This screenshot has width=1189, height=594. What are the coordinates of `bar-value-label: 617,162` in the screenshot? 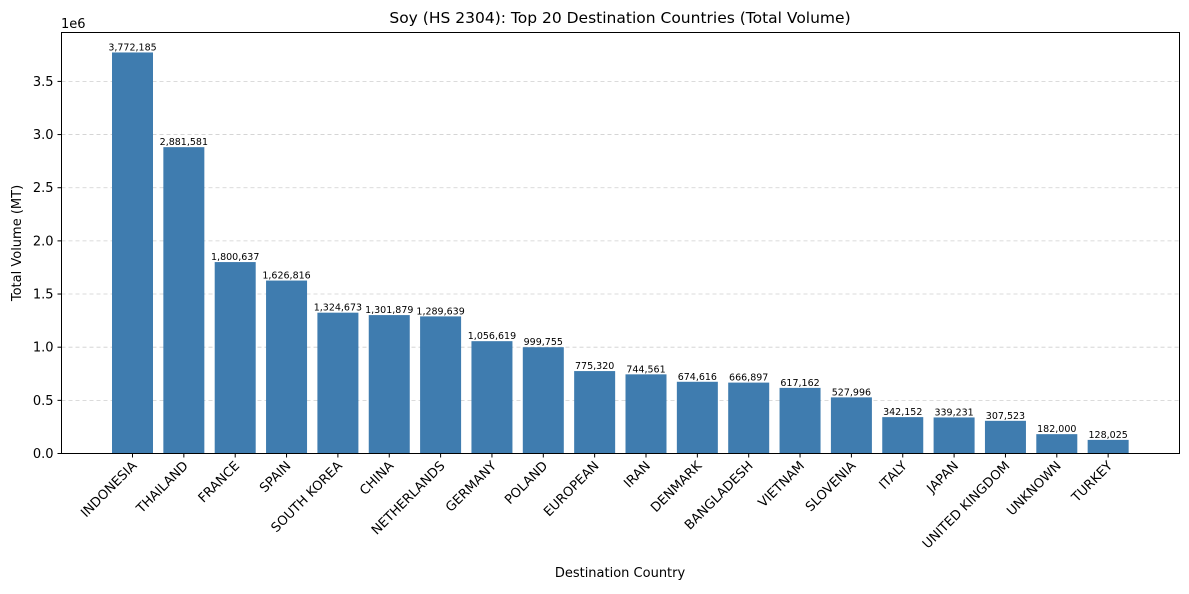 It's located at (799, 383).